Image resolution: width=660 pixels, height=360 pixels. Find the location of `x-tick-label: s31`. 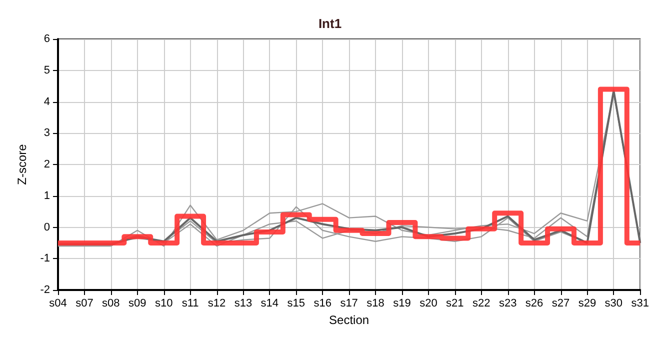

x-tick-label: s31 is located at coordinates (640, 304).